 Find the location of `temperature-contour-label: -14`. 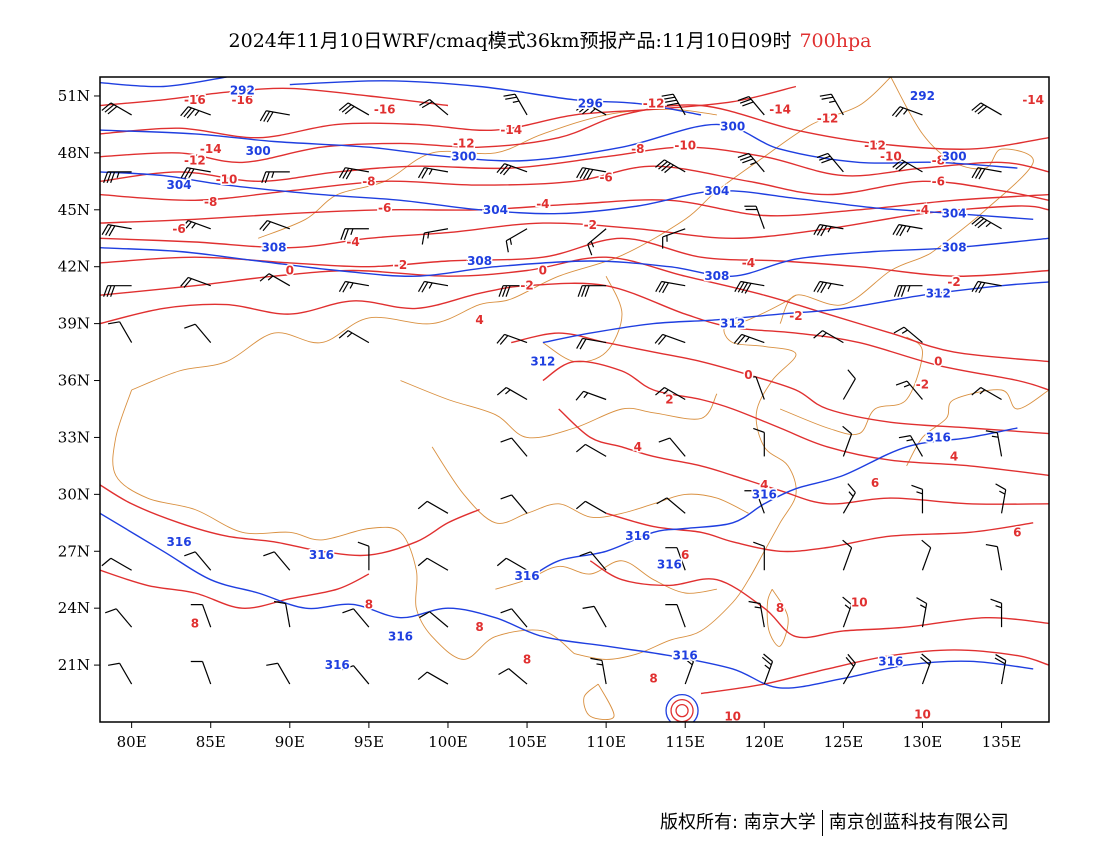

temperature-contour-label: -14 is located at coordinates (780, 109).